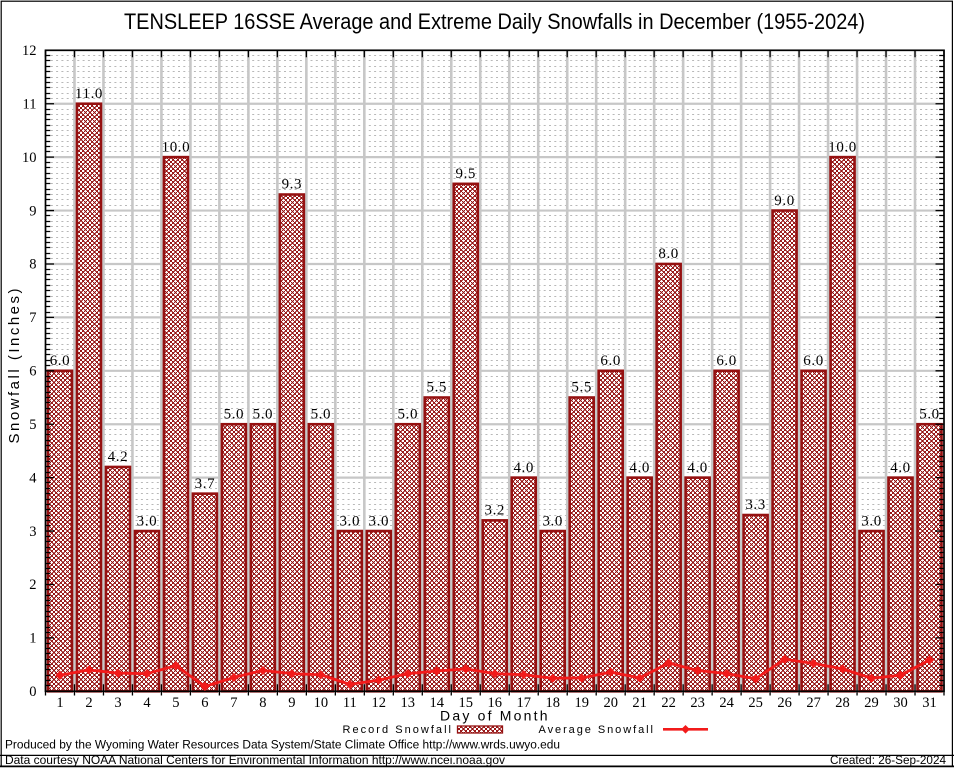  I want to click on svg-text: Created: 26-Sep-2024, so click(888, 760).